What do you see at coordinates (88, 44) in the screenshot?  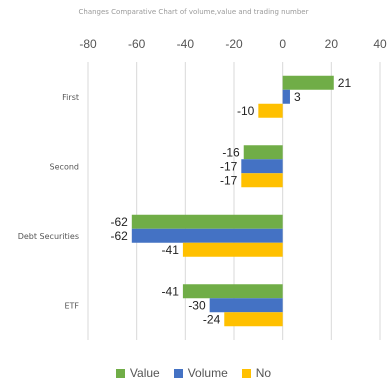 I see `x-tick-label: -80` at bounding box center [88, 44].